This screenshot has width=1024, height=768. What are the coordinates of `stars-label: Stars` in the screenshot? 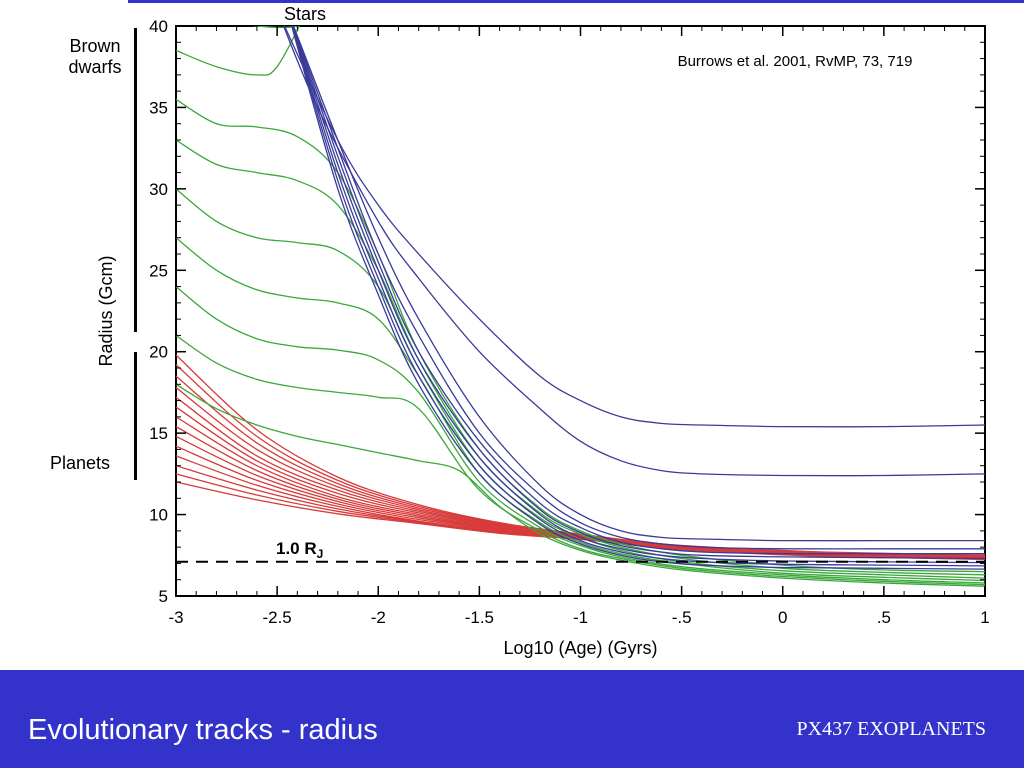 It's located at (304, 14).